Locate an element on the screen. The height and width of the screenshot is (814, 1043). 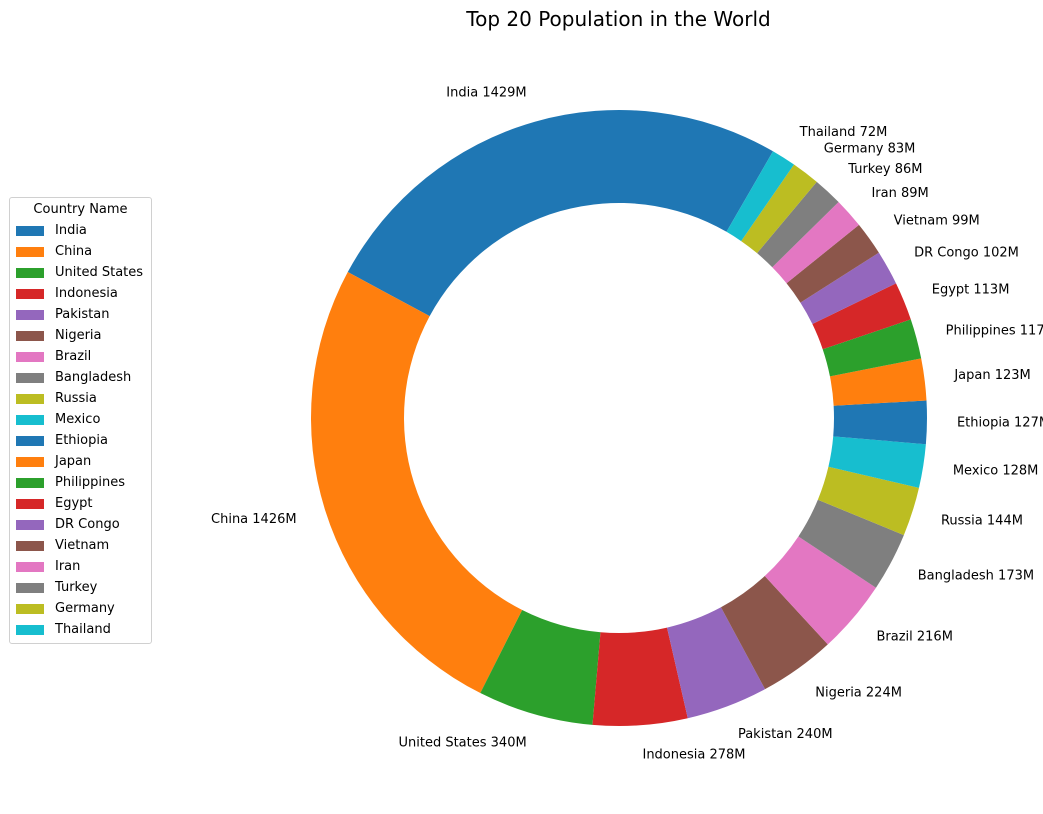
legend-item-egypt: Egypt is located at coordinates (80, 503).